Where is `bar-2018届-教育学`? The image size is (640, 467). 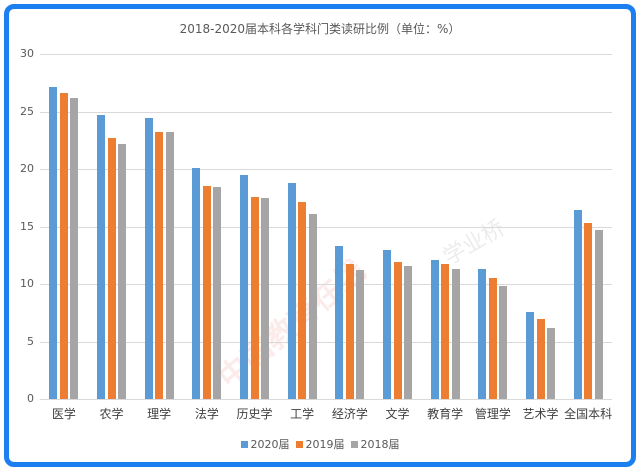
bar-2018届-教育学 is located at coordinates (455, 334).